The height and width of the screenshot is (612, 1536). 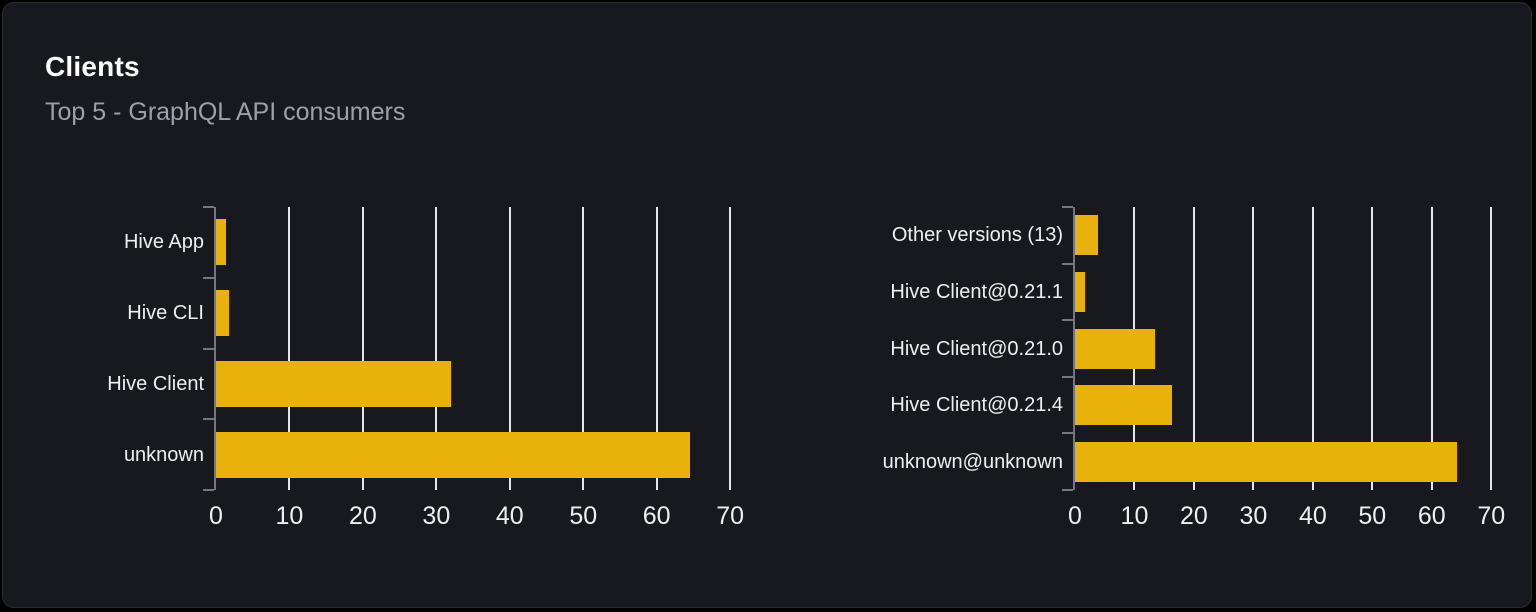 I want to click on bar-hive-cli, so click(x=223, y=313).